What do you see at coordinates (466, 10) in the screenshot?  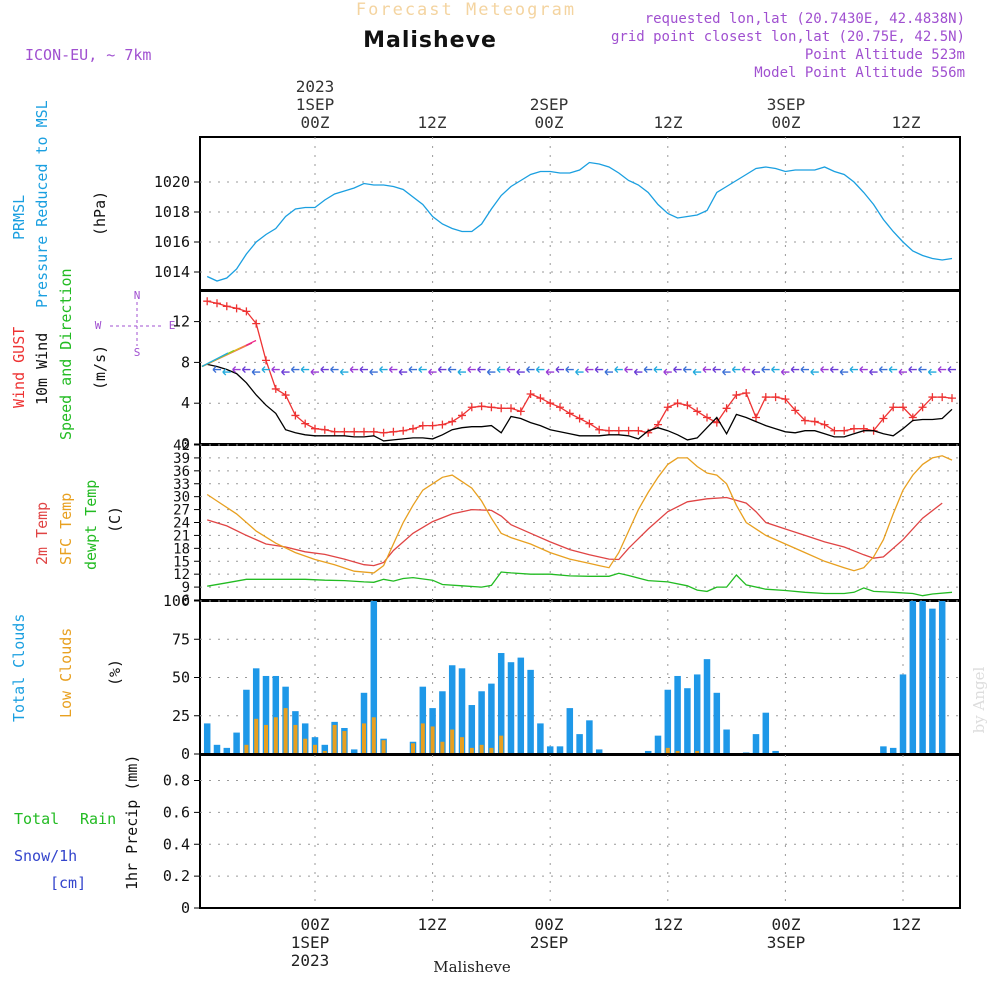 I see `forecast-title: Forecast Meteogram` at bounding box center [466, 10].